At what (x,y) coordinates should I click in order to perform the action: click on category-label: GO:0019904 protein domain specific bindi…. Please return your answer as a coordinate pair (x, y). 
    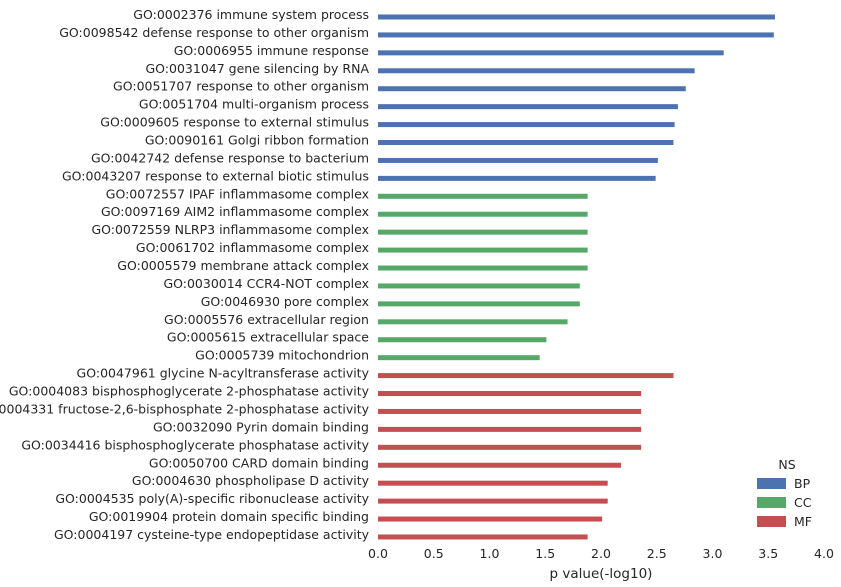
    Looking at the image, I should click on (229, 516).